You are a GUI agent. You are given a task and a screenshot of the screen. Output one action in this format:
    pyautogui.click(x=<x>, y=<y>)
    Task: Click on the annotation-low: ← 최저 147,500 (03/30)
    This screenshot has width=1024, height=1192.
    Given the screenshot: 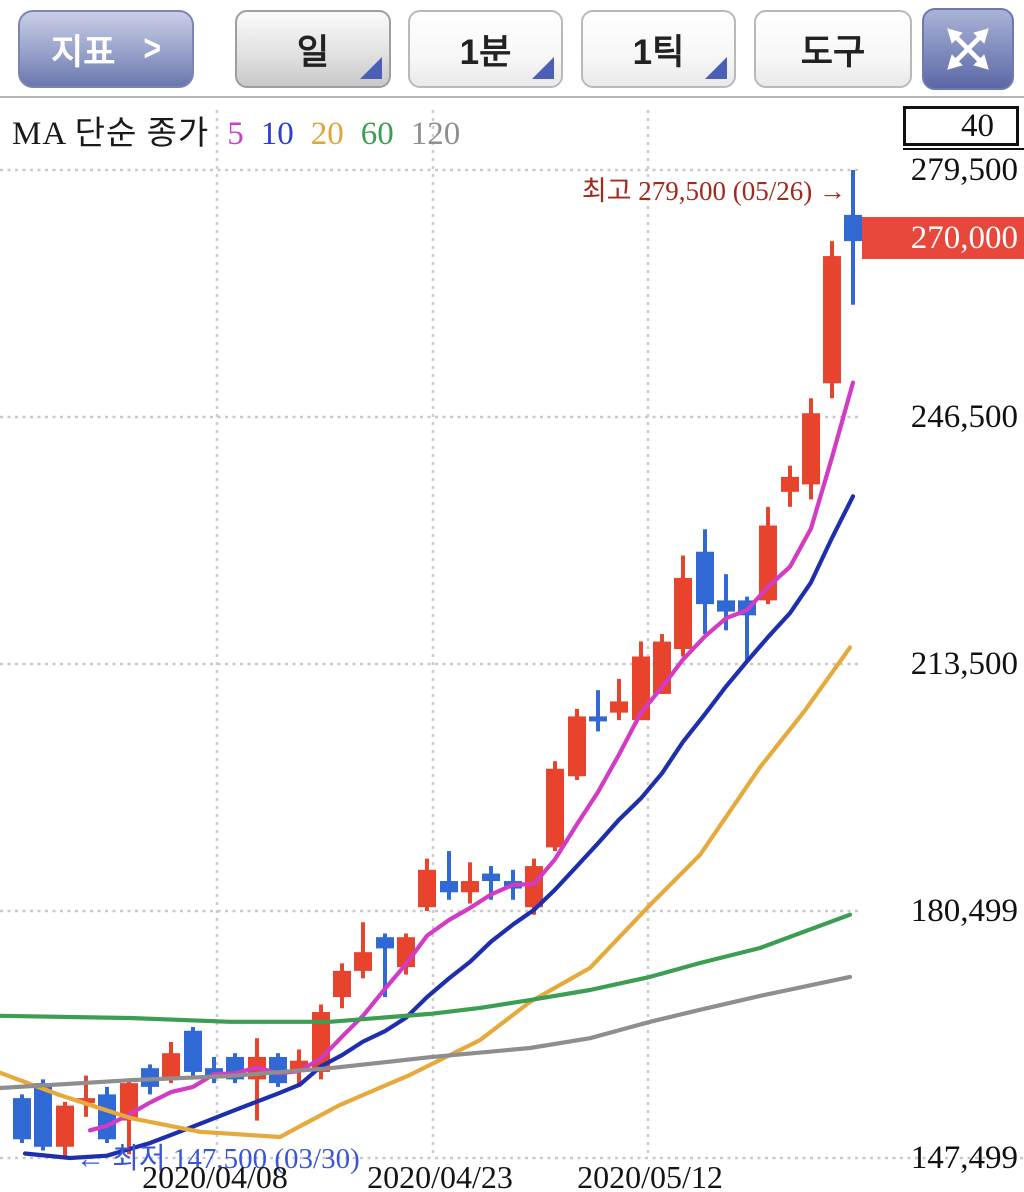 What is the action you would take?
    pyautogui.click(x=218, y=1159)
    